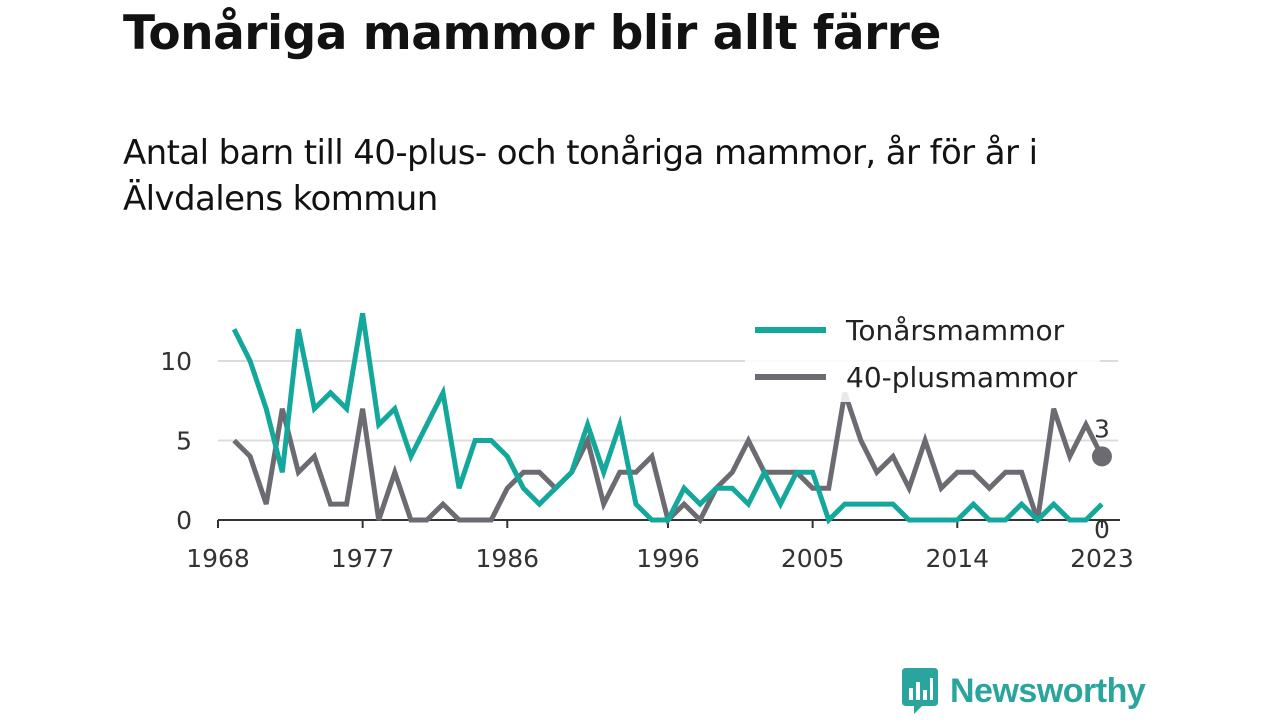 This screenshot has width=1280, height=720. Describe the element at coordinates (1102, 428) in the screenshot. I see `end-label-40plus: 3` at that location.